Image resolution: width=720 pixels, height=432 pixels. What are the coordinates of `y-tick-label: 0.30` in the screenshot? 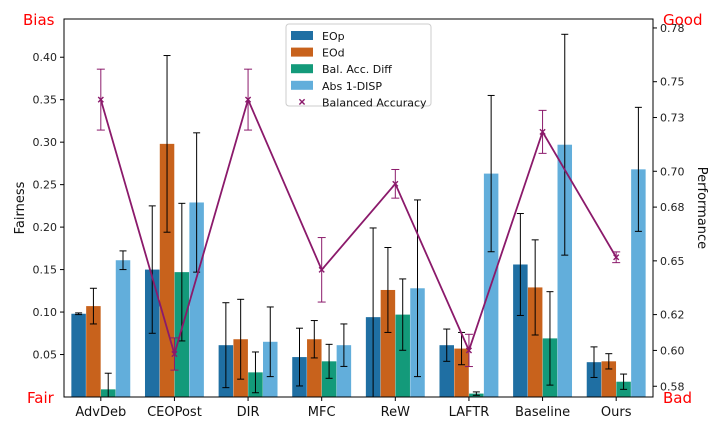 It's located at (45, 142).